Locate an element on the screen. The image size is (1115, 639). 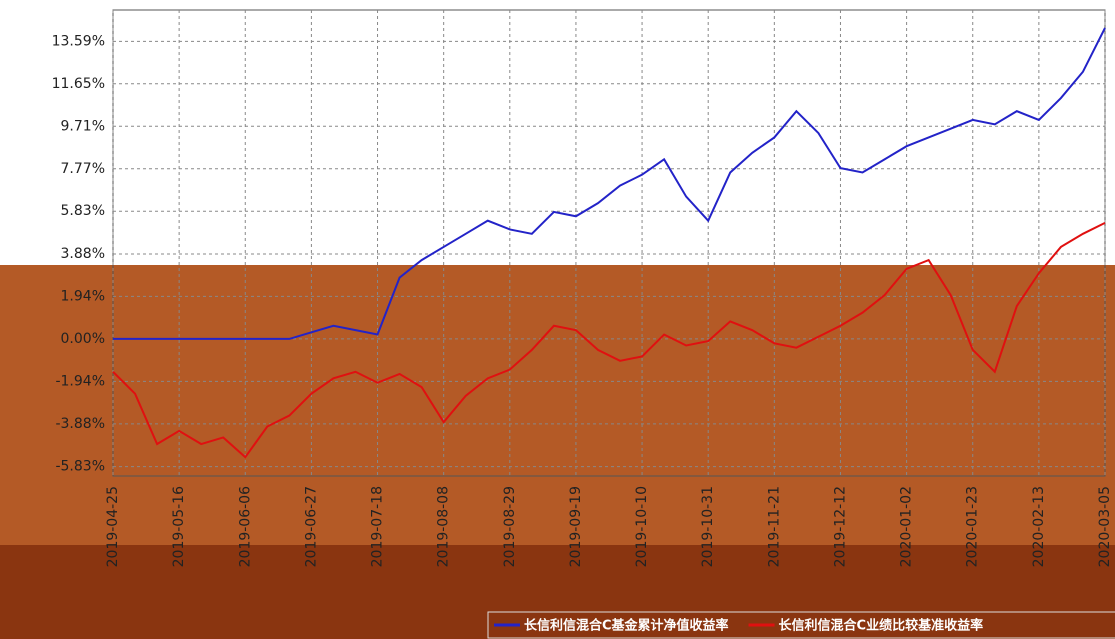
y-tick-label: 11.65% is located at coordinates (78, 84).